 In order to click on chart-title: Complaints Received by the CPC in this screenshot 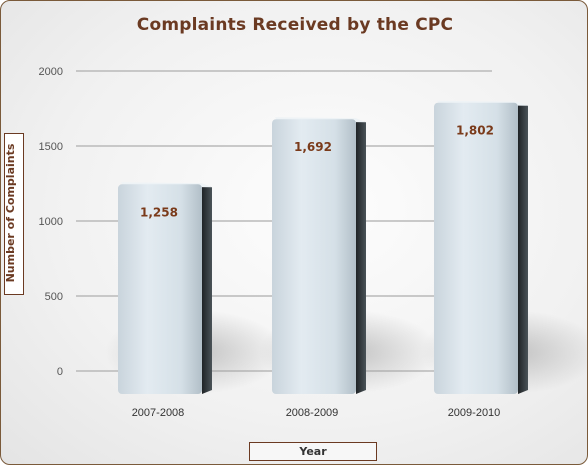, I will do `click(295, 25)`.